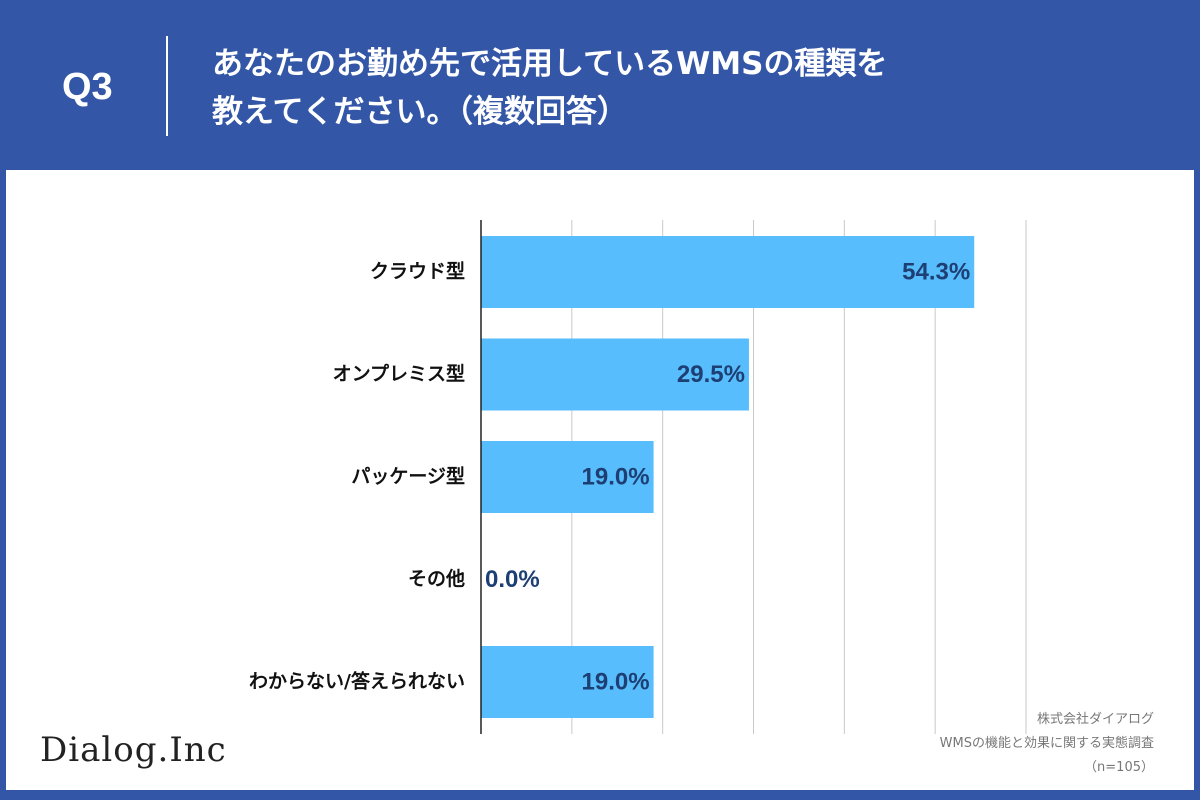 The image size is (1200, 800). I want to click on company-logo: Dialog.Inc, so click(133, 750).